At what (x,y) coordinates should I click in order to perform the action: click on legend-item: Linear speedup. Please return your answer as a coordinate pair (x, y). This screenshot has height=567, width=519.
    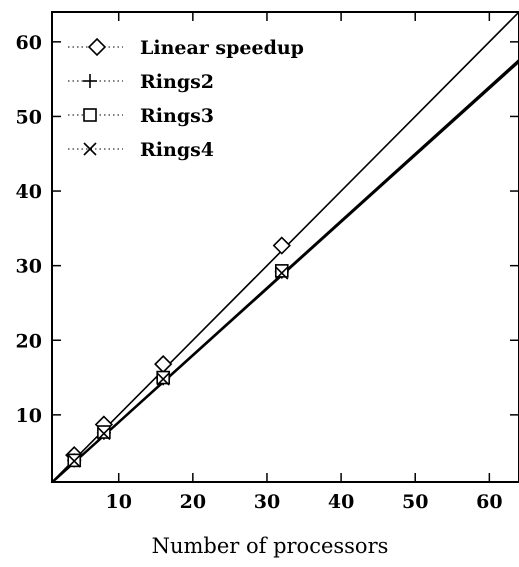
    Looking at the image, I should click on (186, 48).